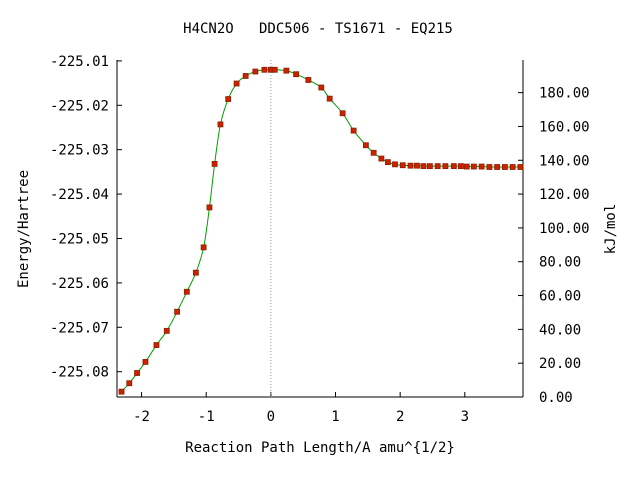 The image size is (640, 485). Describe the element at coordinates (564, 161) in the screenshot. I see `y2-tick-label-7: 140.00` at that location.